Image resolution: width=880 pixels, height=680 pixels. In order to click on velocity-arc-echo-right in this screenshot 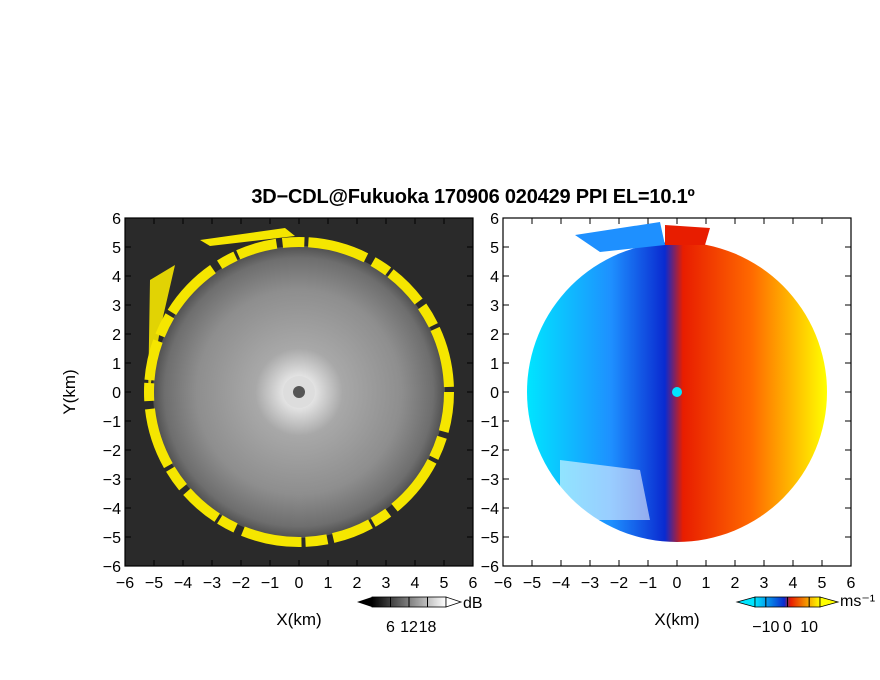, I will do `click(687, 235)`.